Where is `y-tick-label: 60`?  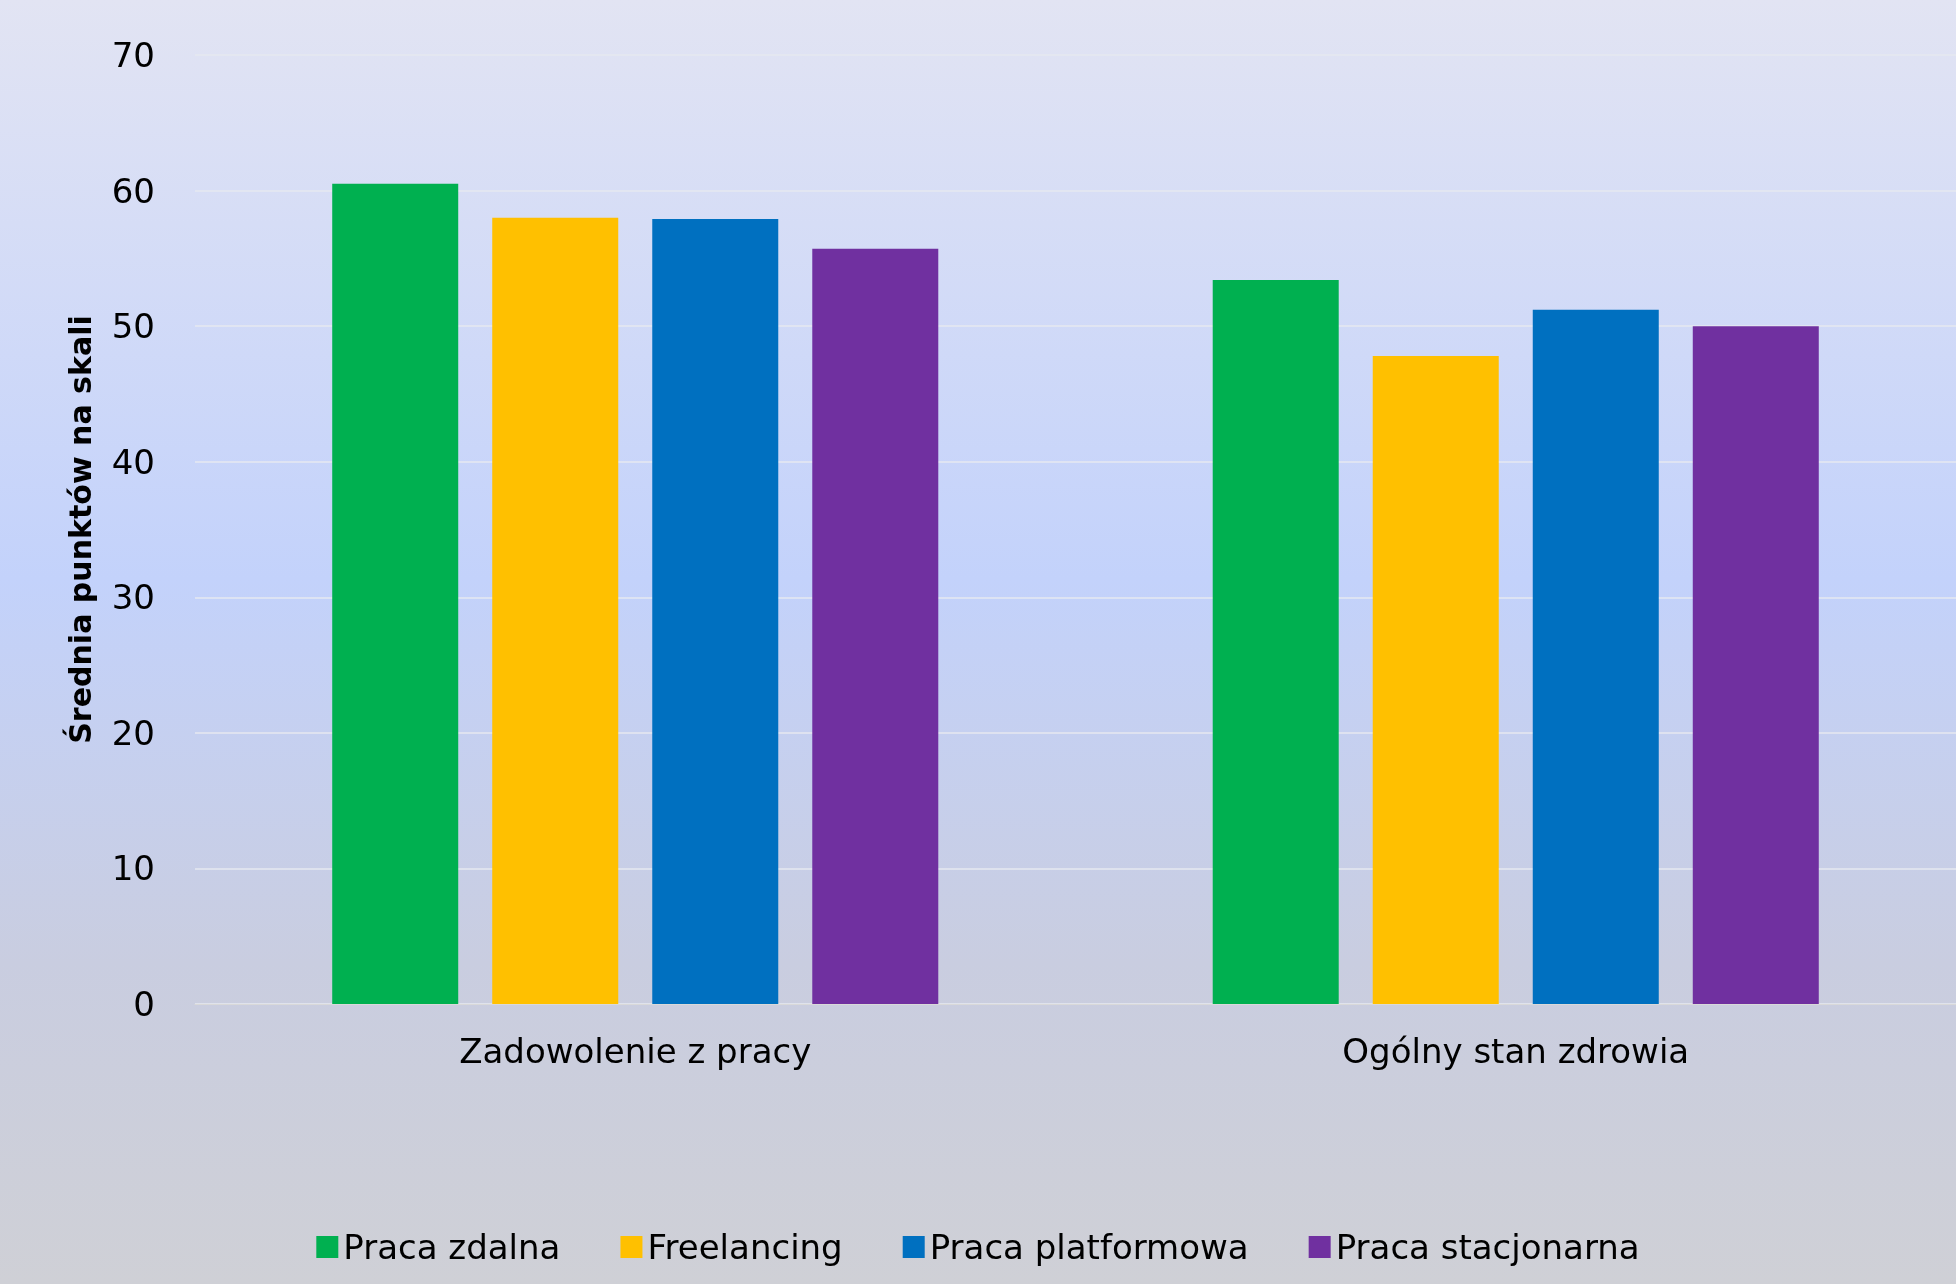 y-tick-label: 60 is located at coordinates (133, 190).